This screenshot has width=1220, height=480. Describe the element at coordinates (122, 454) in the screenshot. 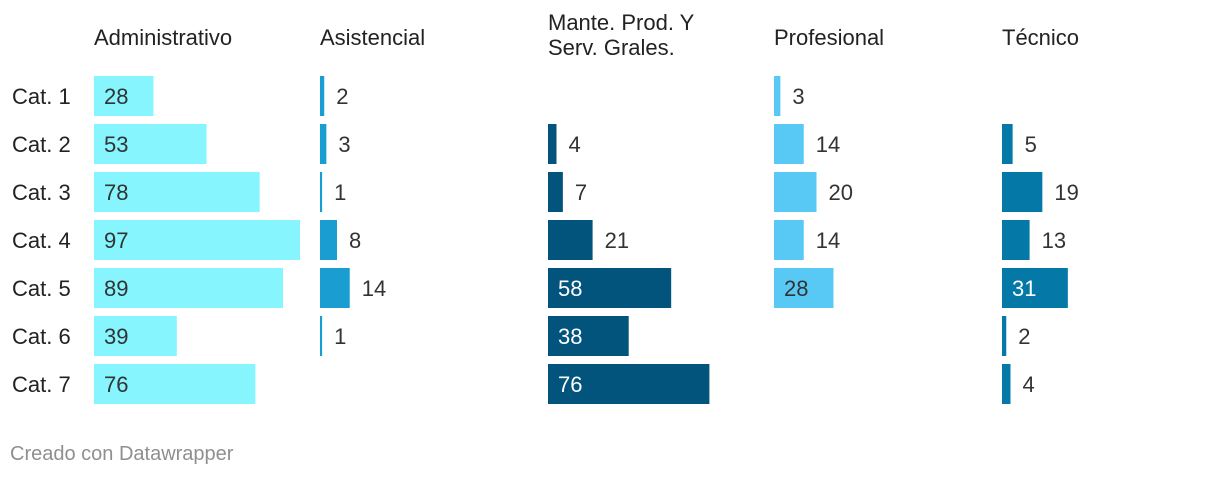

I see `datawrapper-credit: Creado con Datawrapper` at that location.